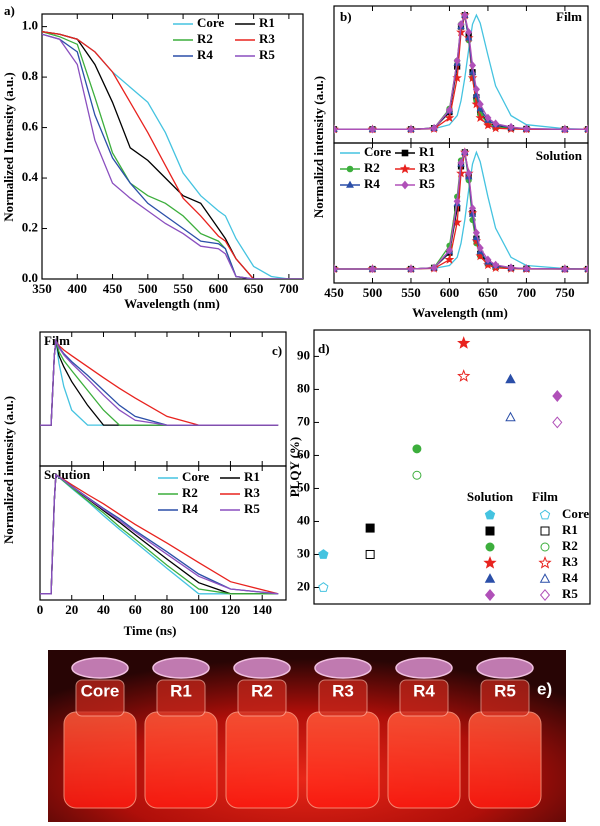  Describe the element at coordinates (71, 609) in the screenshot. I see `x-tick-label: 20` at that location.